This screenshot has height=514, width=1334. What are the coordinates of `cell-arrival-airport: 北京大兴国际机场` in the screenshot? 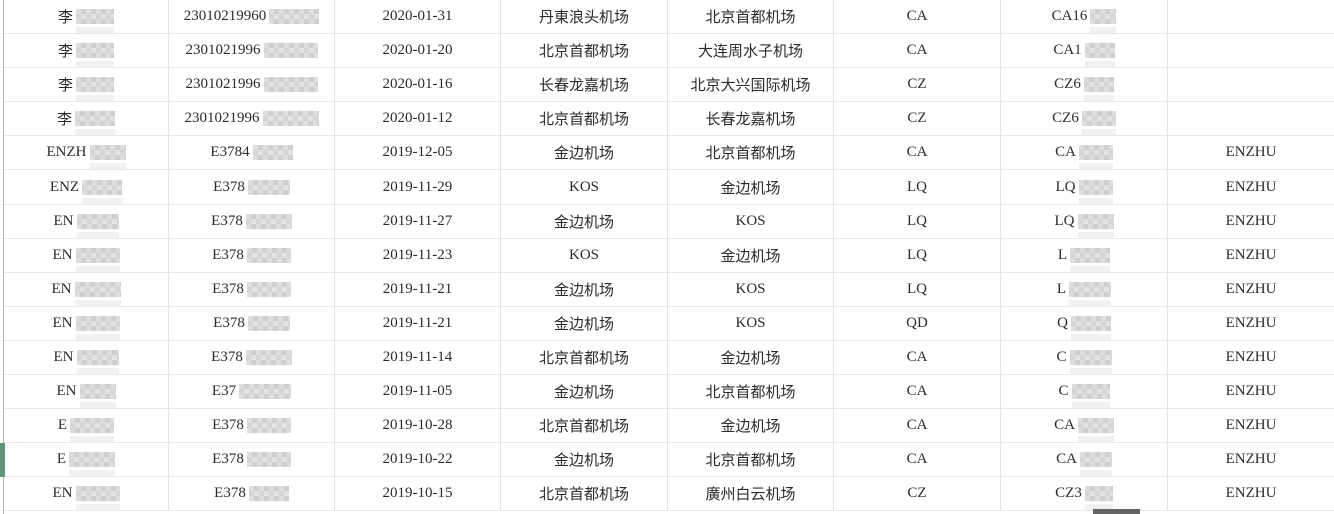 It's located at (751, 85).